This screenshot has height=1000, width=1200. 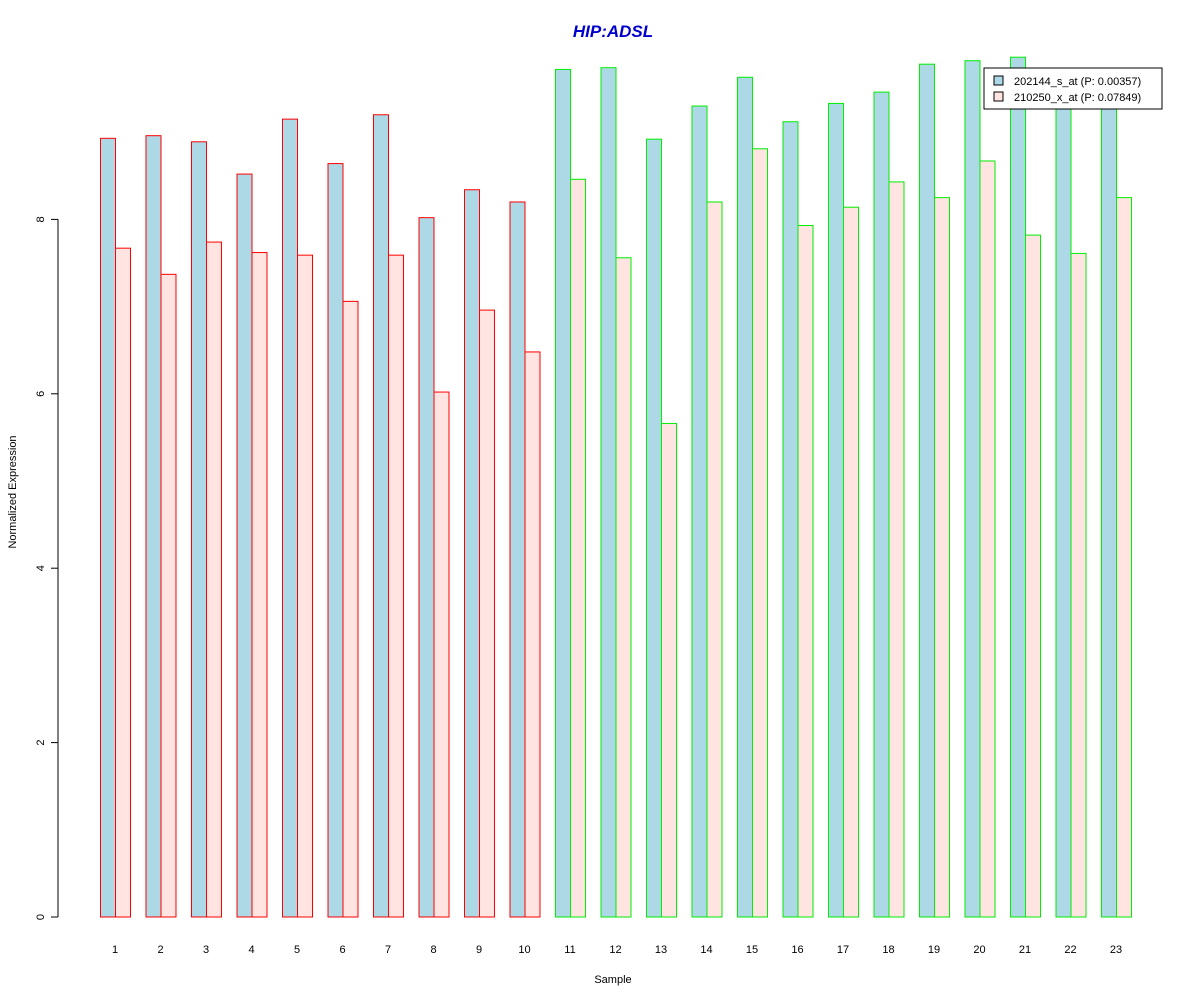 I want to click on x-tick-label: 4, so click(x=251, y=950).